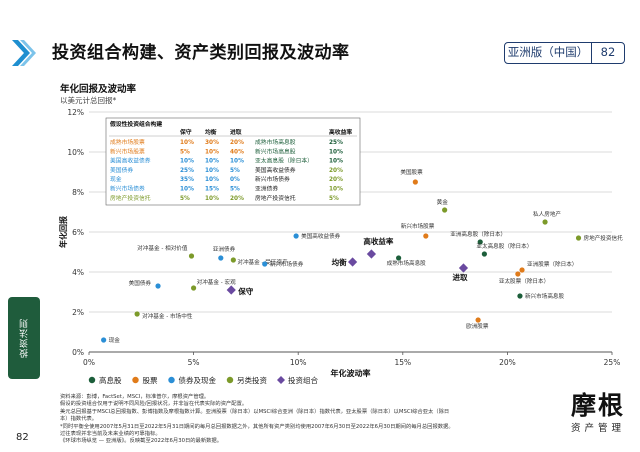 The height and width of the screenshot is (452, 640). Describe the element at coordinates (110, 380) in the screenshot. I see `legend-label: 高息股` at that location.